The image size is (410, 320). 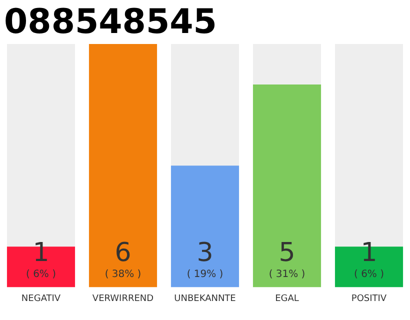 What do you see at coordinates (41, 299) in the screenshot?
I see `x-tick-label: NEGATIV` at bounding box center [41, 299].